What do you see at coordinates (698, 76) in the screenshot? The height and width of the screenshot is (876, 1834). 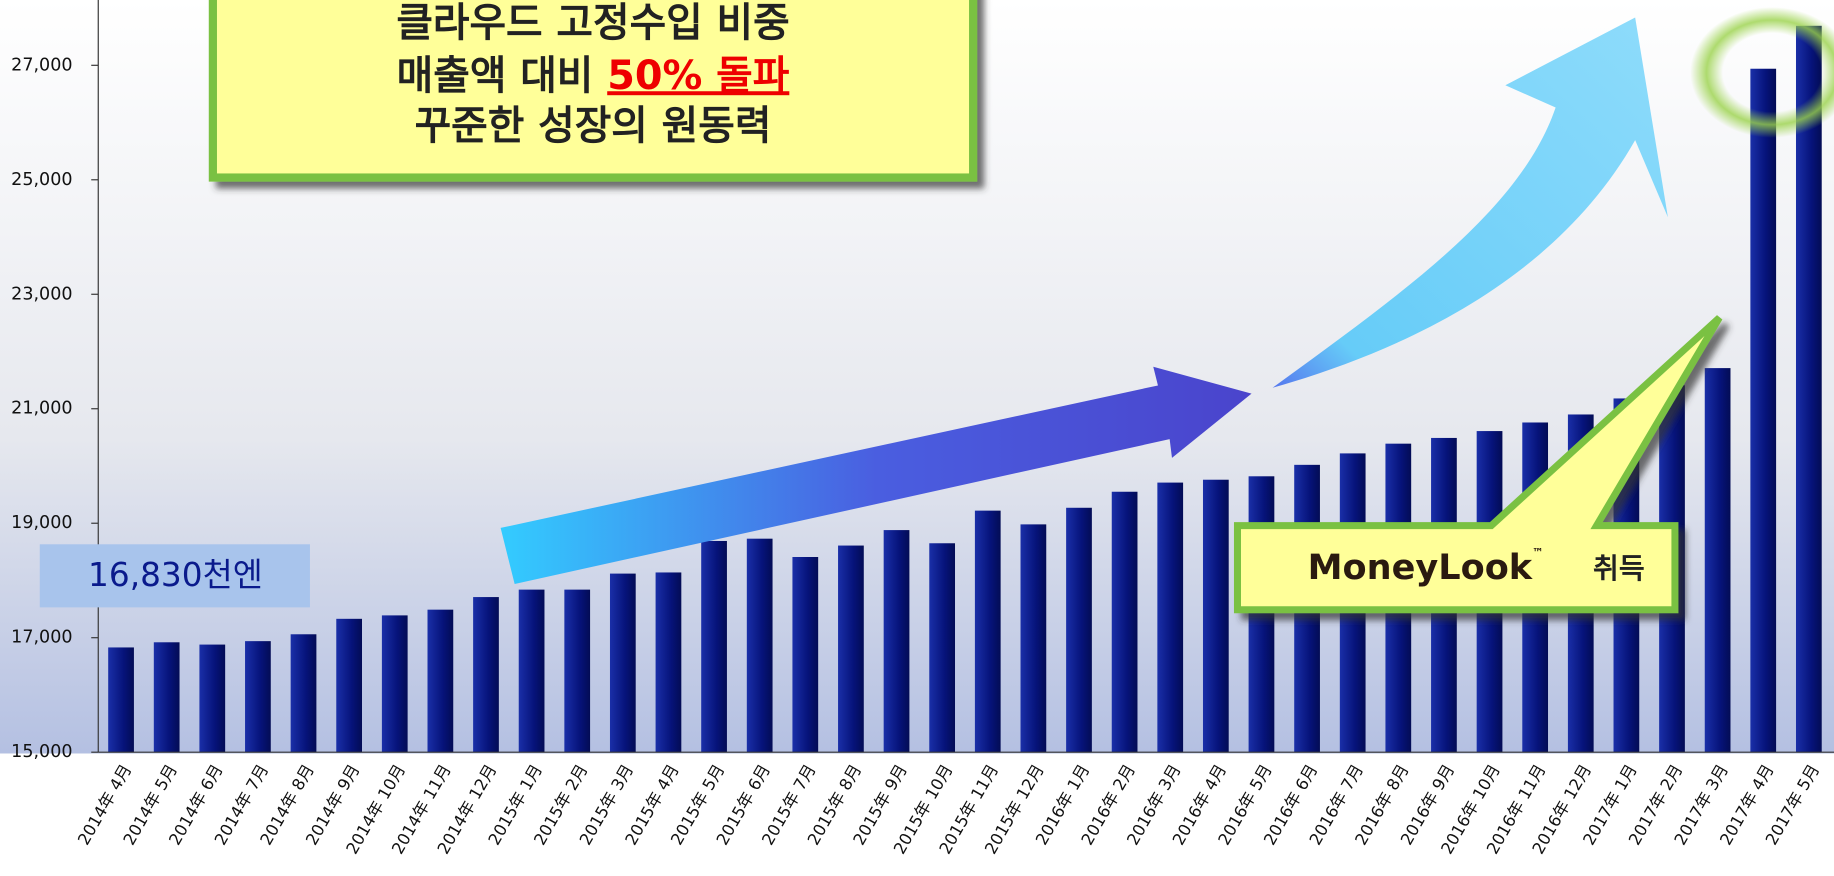 I see `headline-emphasis: 50% 돌파` at bounding box center [698, 76].